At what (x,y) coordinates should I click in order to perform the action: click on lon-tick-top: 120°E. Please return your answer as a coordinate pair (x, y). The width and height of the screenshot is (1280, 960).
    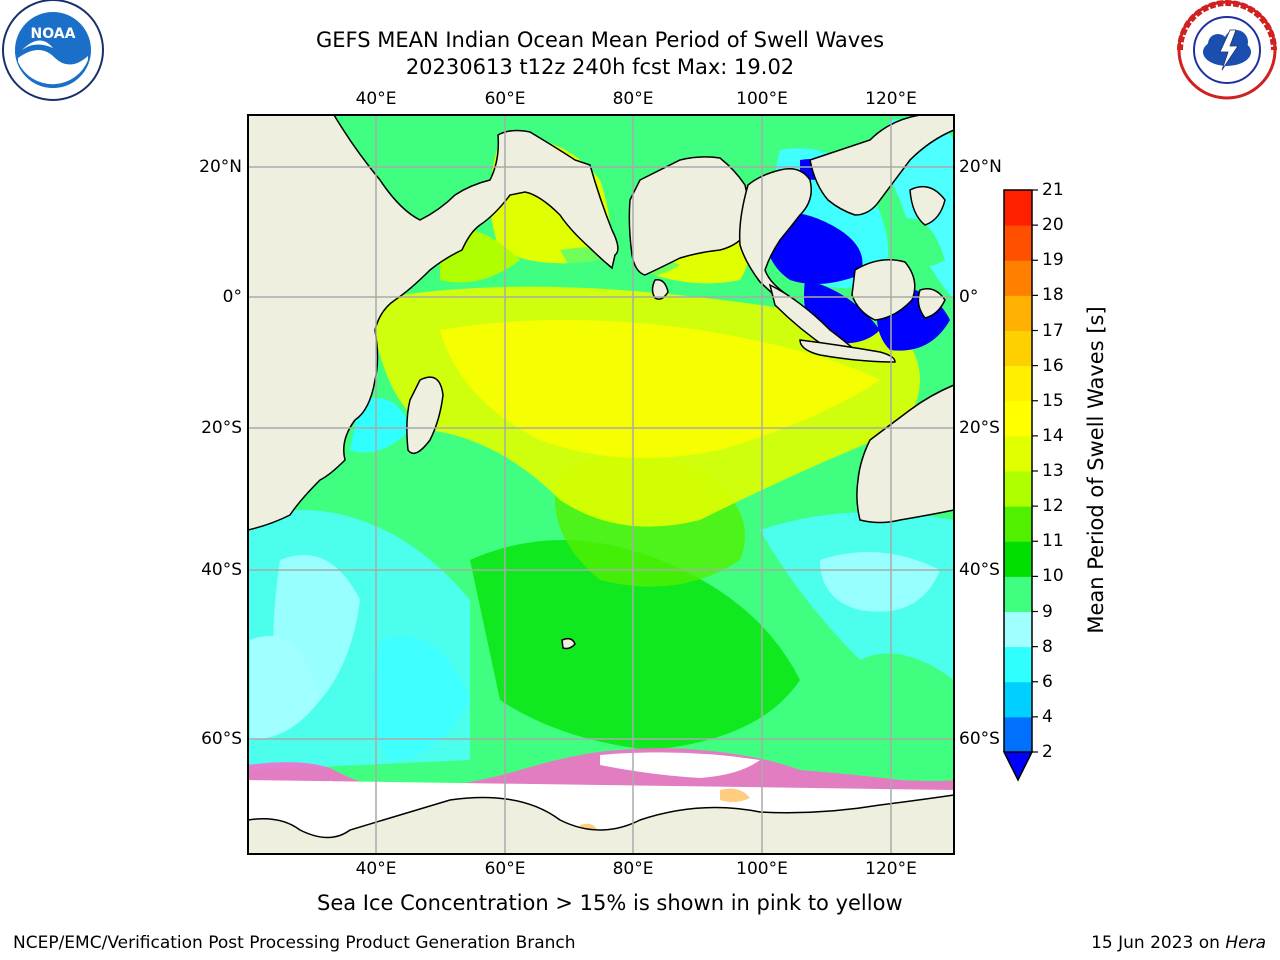
    Looking at the image, I should click on (891, 99).